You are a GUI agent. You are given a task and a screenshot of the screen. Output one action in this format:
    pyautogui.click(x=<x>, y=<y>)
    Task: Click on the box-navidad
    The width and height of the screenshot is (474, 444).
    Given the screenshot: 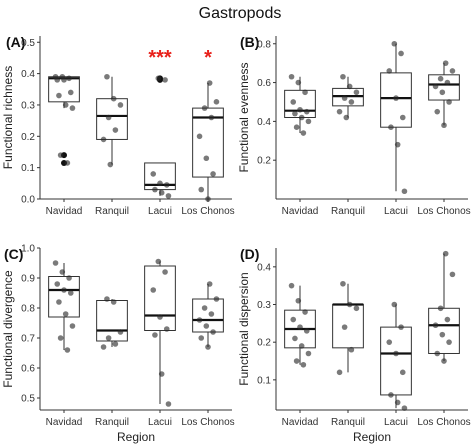 What is the action you would take?
    pyautogui.click(x=64, y=121)
    